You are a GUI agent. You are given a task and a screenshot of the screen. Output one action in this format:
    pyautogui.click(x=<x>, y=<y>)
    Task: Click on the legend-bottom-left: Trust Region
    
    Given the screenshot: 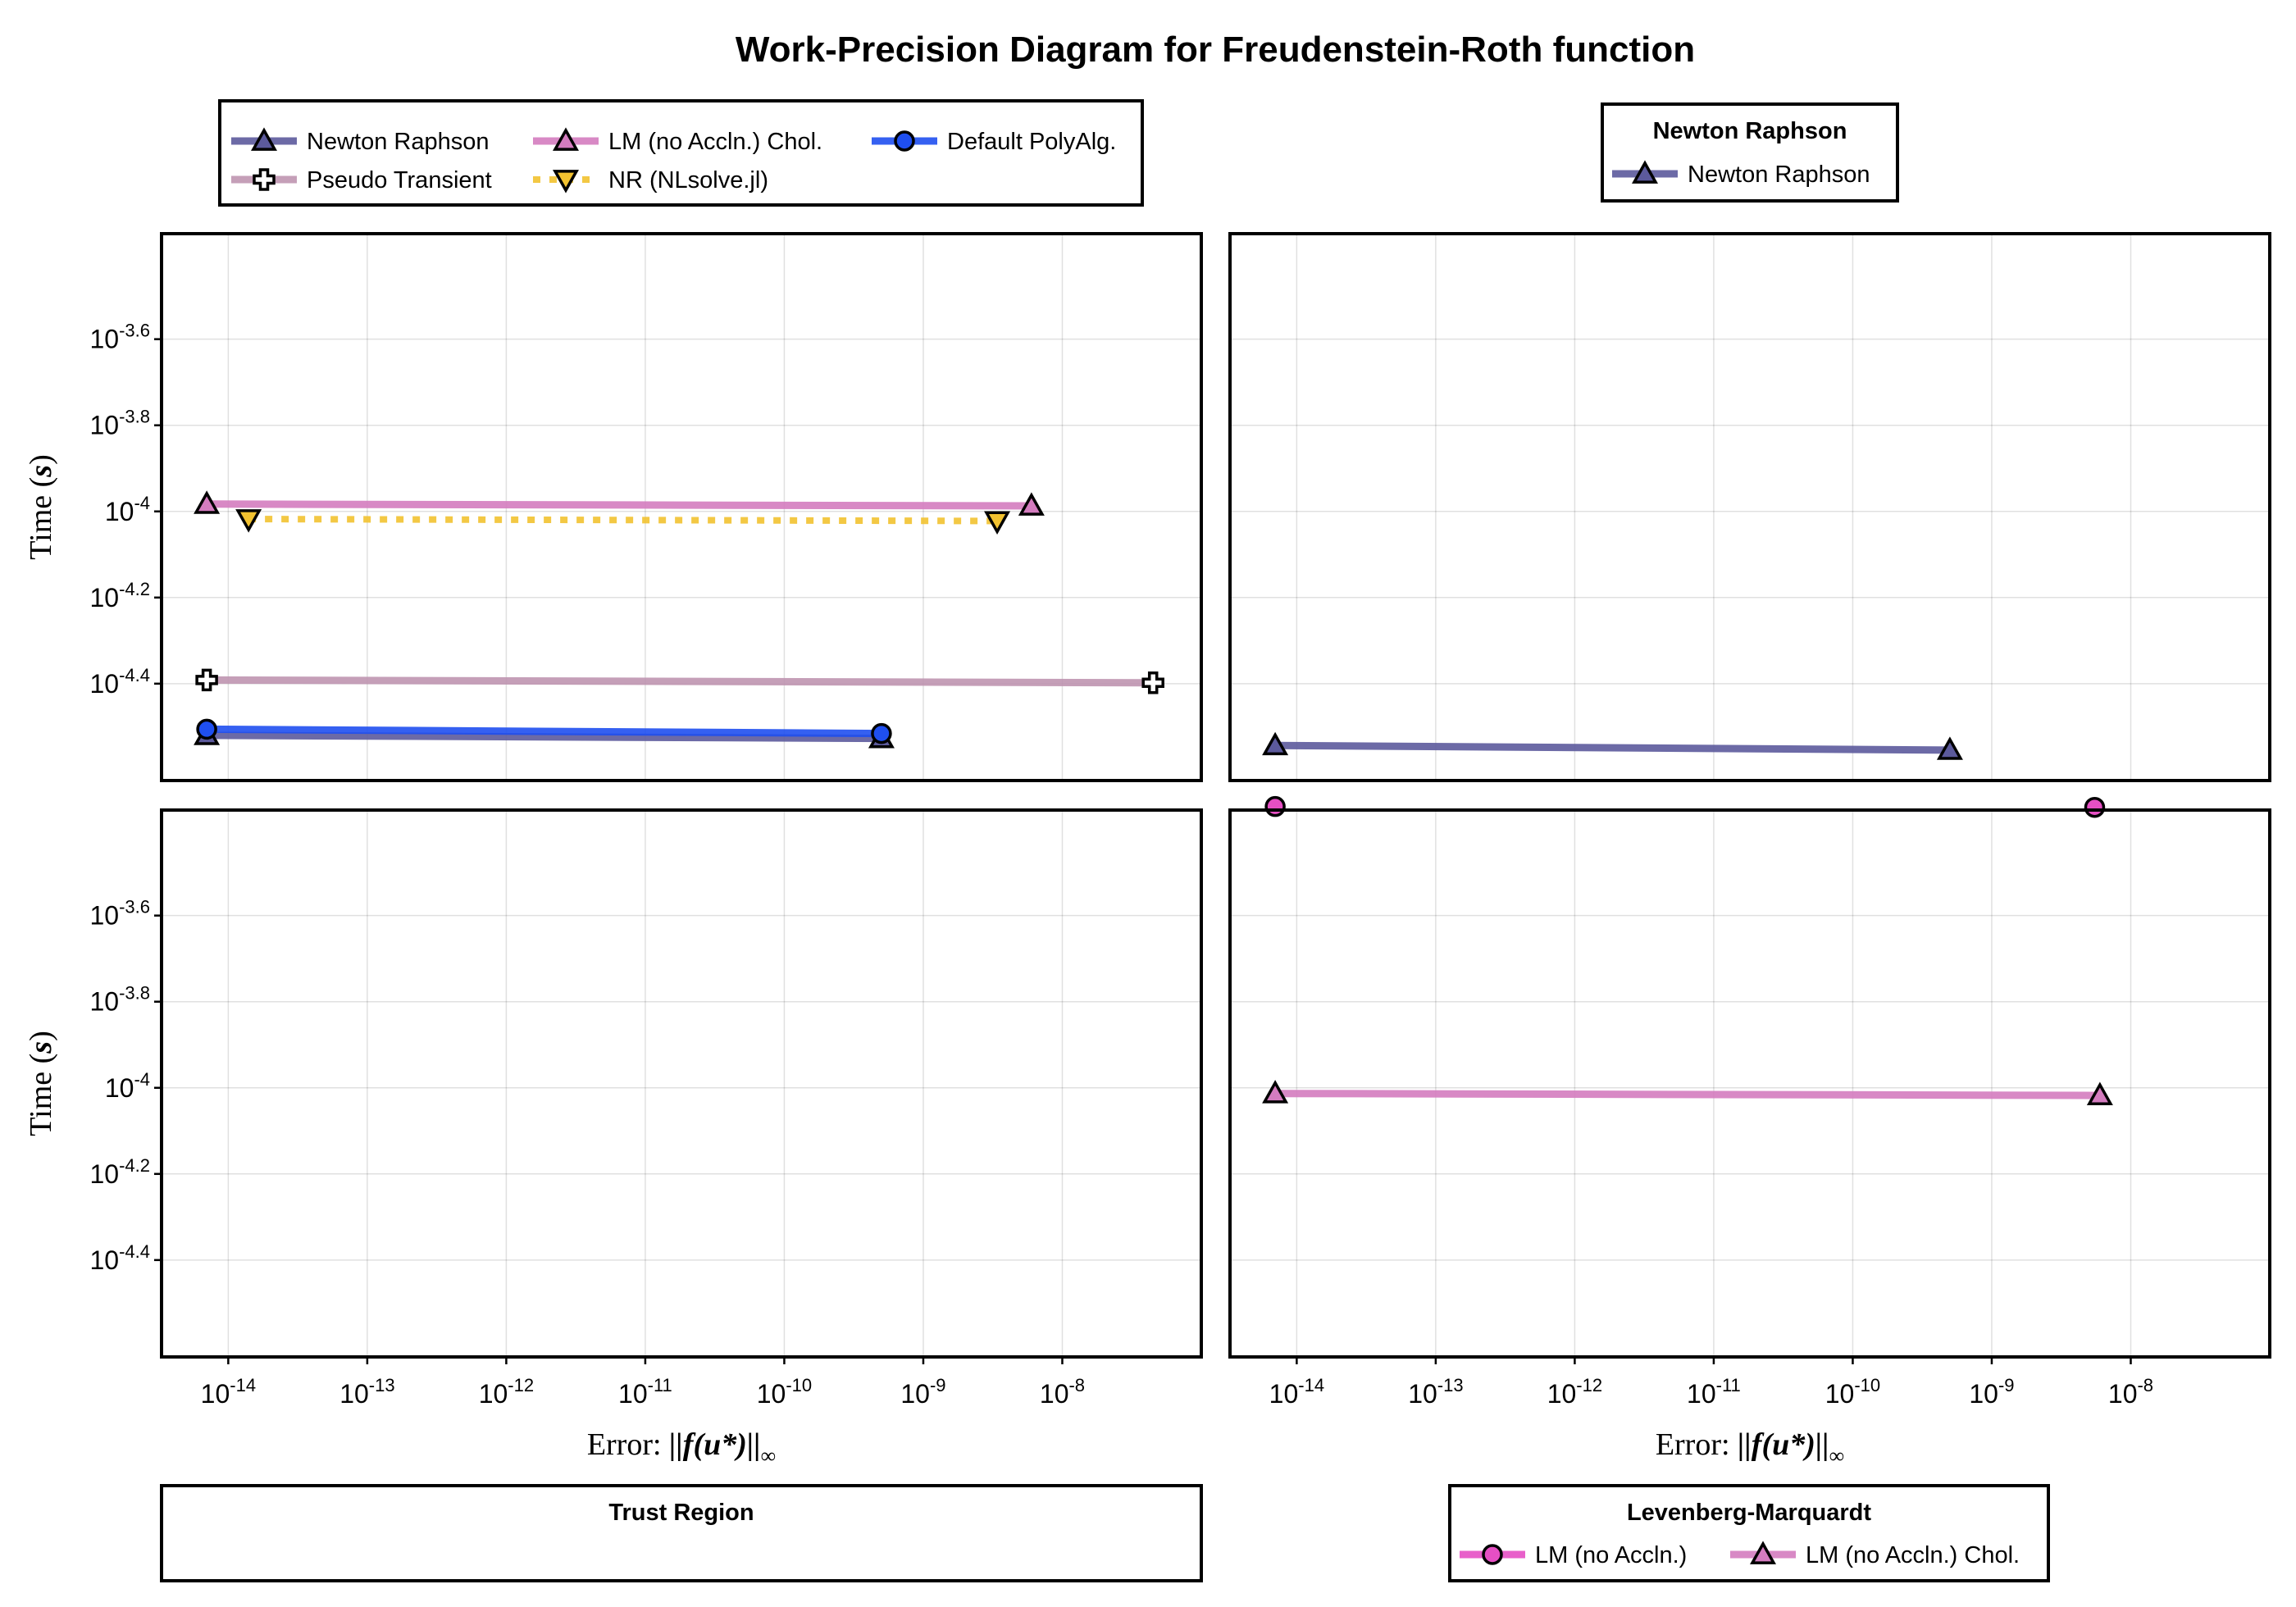 What is the action you would take?
    pyautogui.click(x=681, y=1533)
    